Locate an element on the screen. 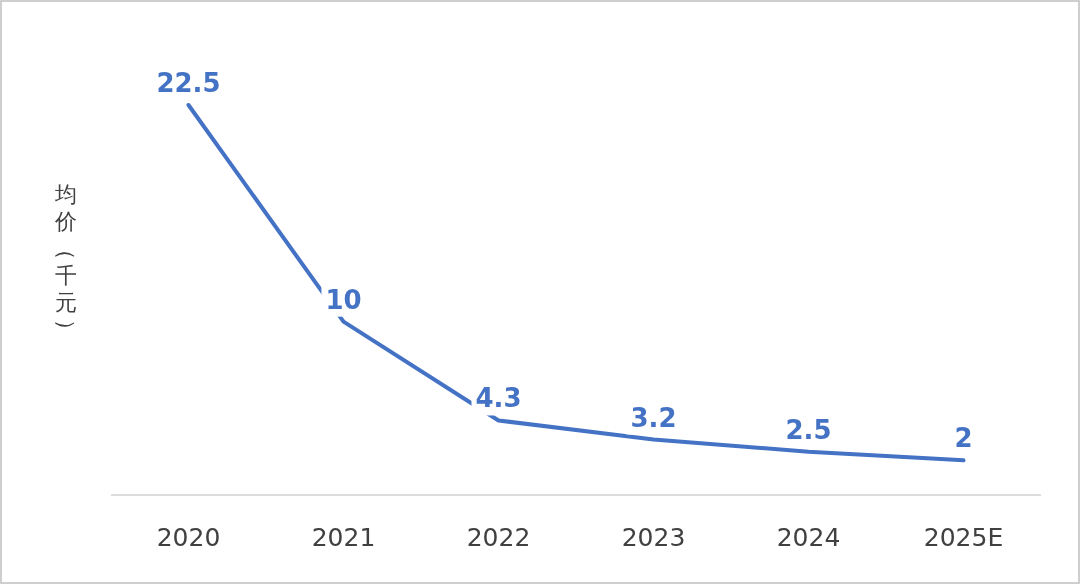 The width and height of the screenshot is (1080, 584). data-label: 2.5 is located at coordinates (808, 429).